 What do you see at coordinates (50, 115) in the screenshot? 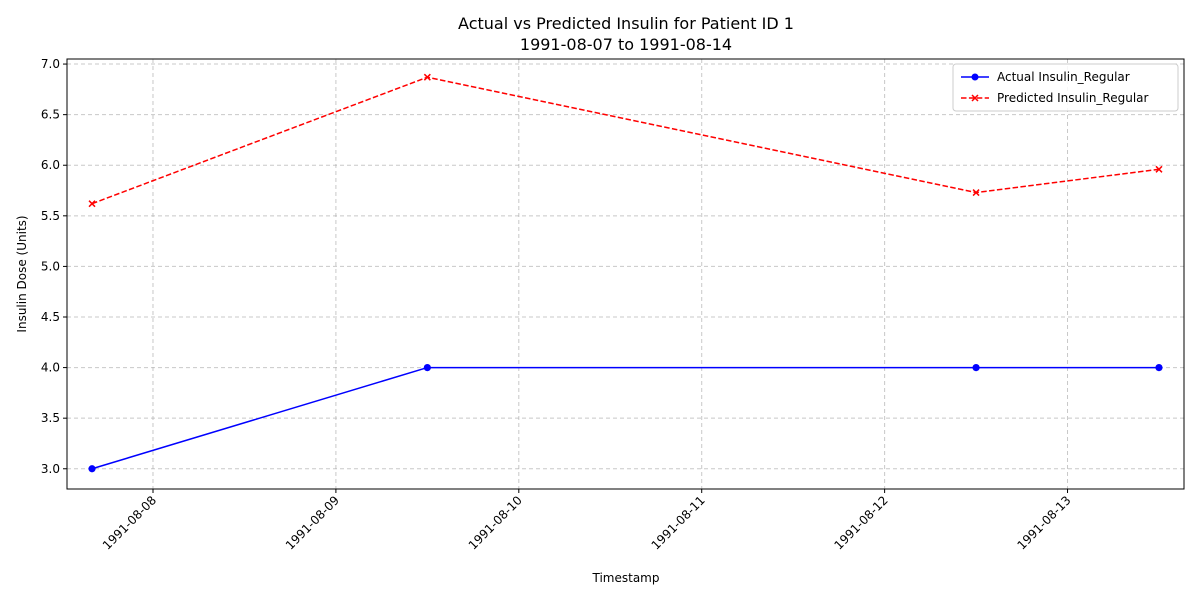
I see `y-tick-label: 6.5` at bounding box center [50, 115].